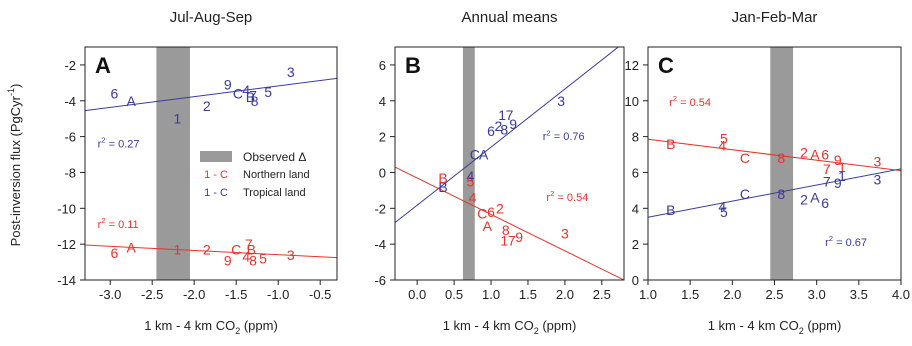 Image resolution: width=912 pixels, height=346 pixels. I want to click on x-tick-label: -1.0, so click(278, 294).